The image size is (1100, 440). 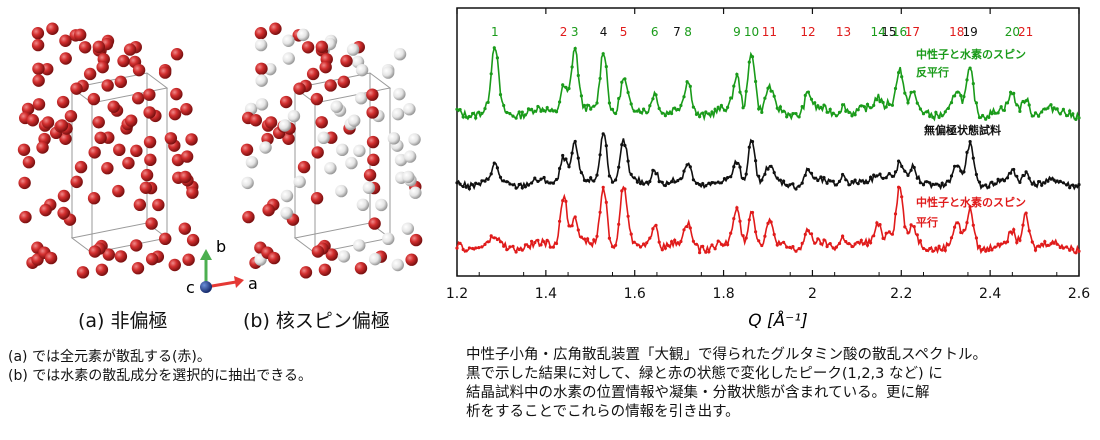 What do you see at coordinates (970, 32) in the screenshot?
I see `peak-label: 19` at bounding box center [970, 32].